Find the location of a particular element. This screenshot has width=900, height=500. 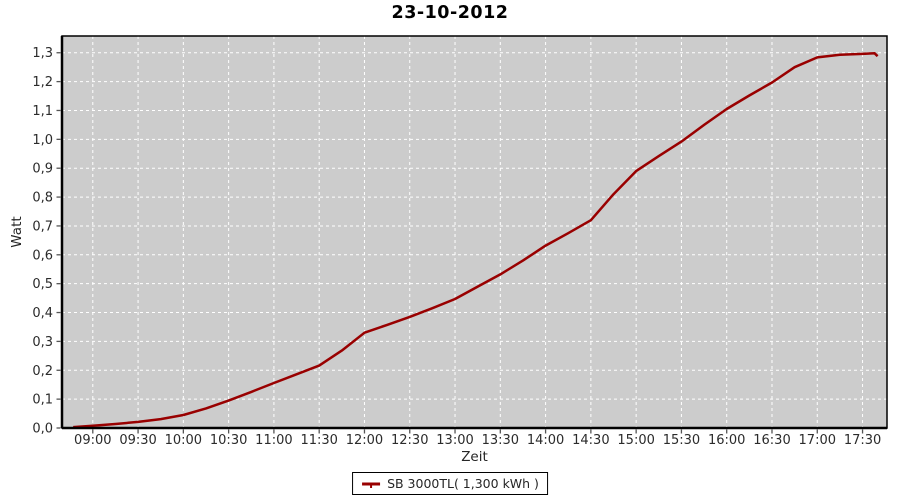

x-tick-label: 09:30 is located at coordinates (137, 440).